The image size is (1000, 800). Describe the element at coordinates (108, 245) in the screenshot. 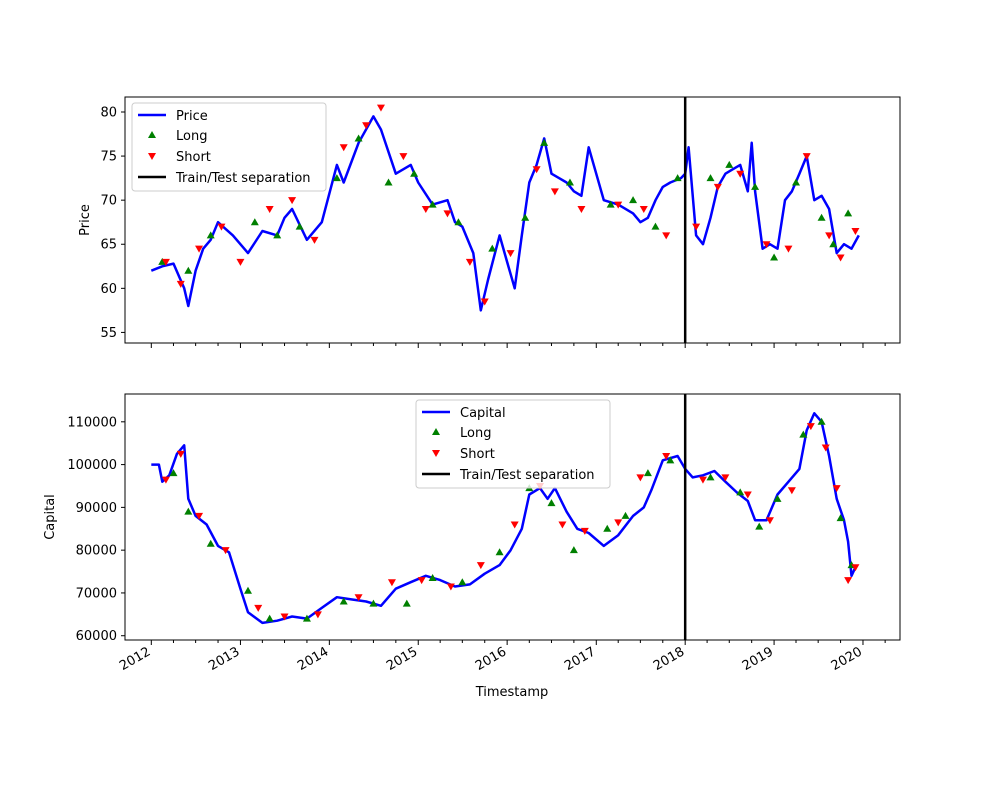

I see `y-tick-label: 65` at that location.